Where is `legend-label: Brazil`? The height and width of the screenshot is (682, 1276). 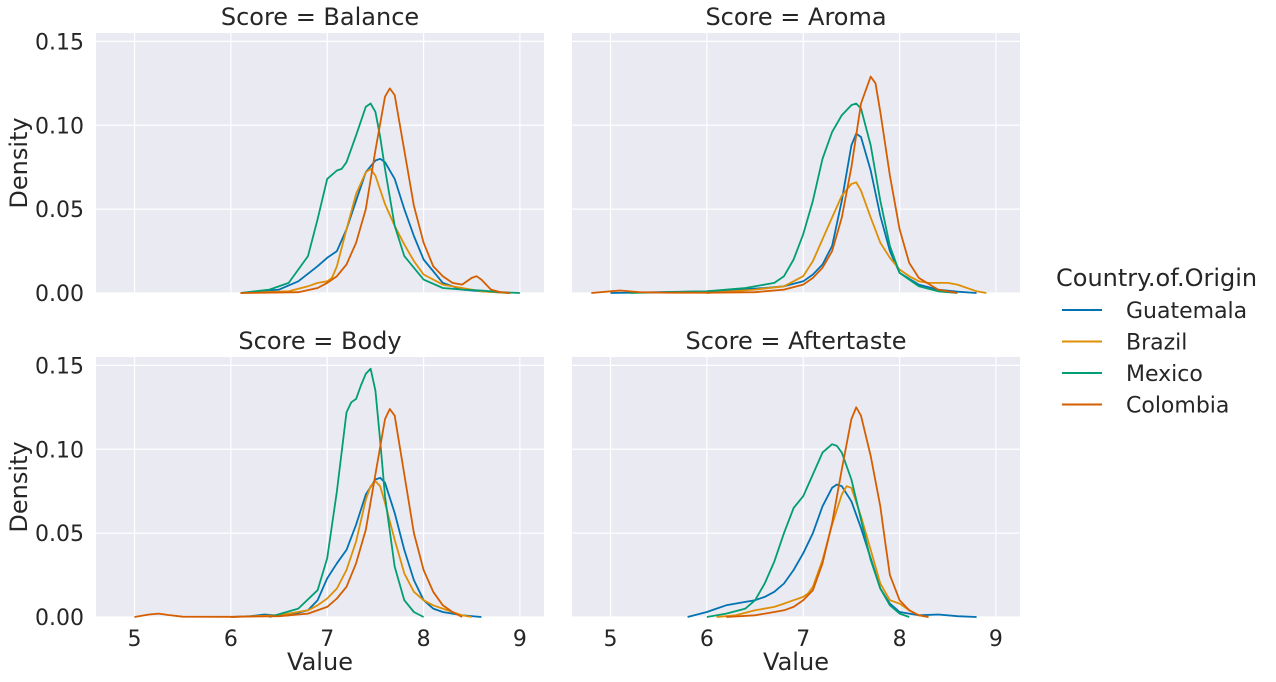 legend-label: Brazil is located at coordinates (1156, 343).